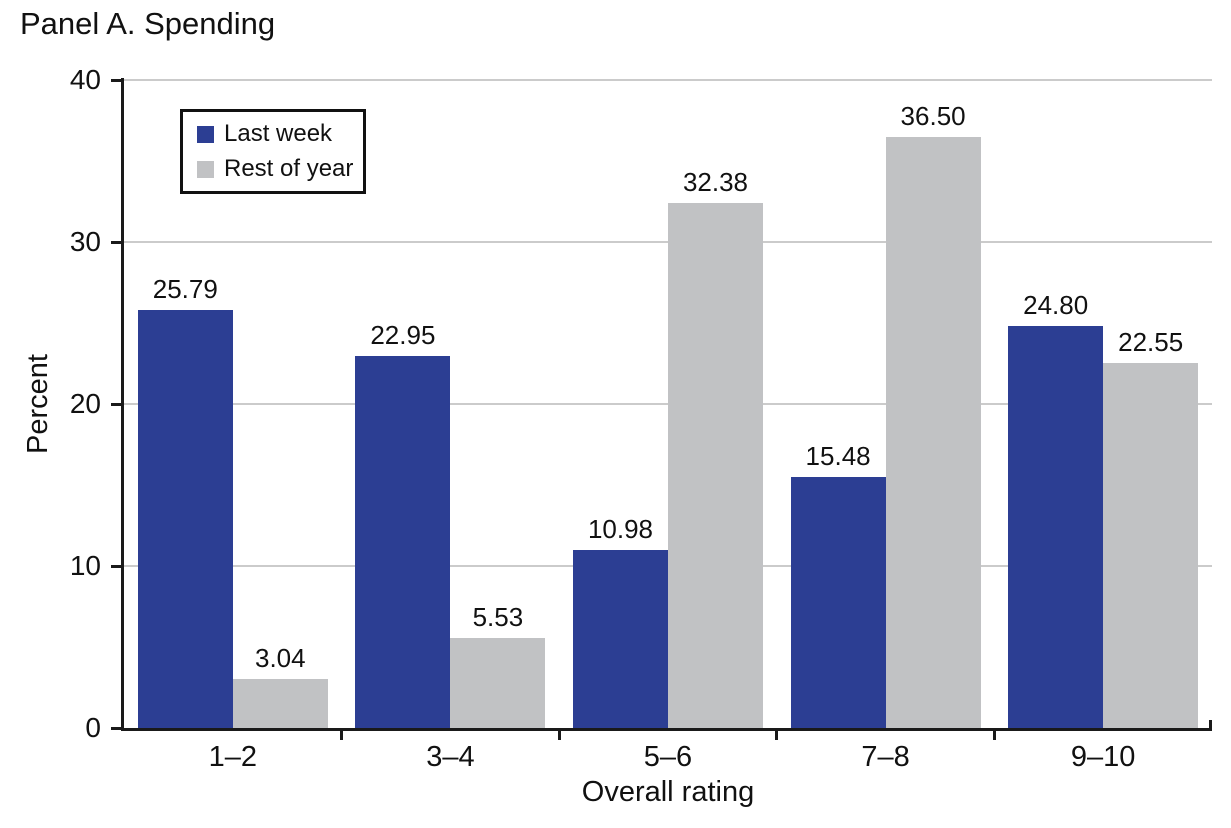 The width and height of the screenshot is (1231, 828). What do you see at coordinates (1103, 757) in the screenshot?
I see `x-tick-label-9-10: 9–10` at bounding box center [1103, 757].